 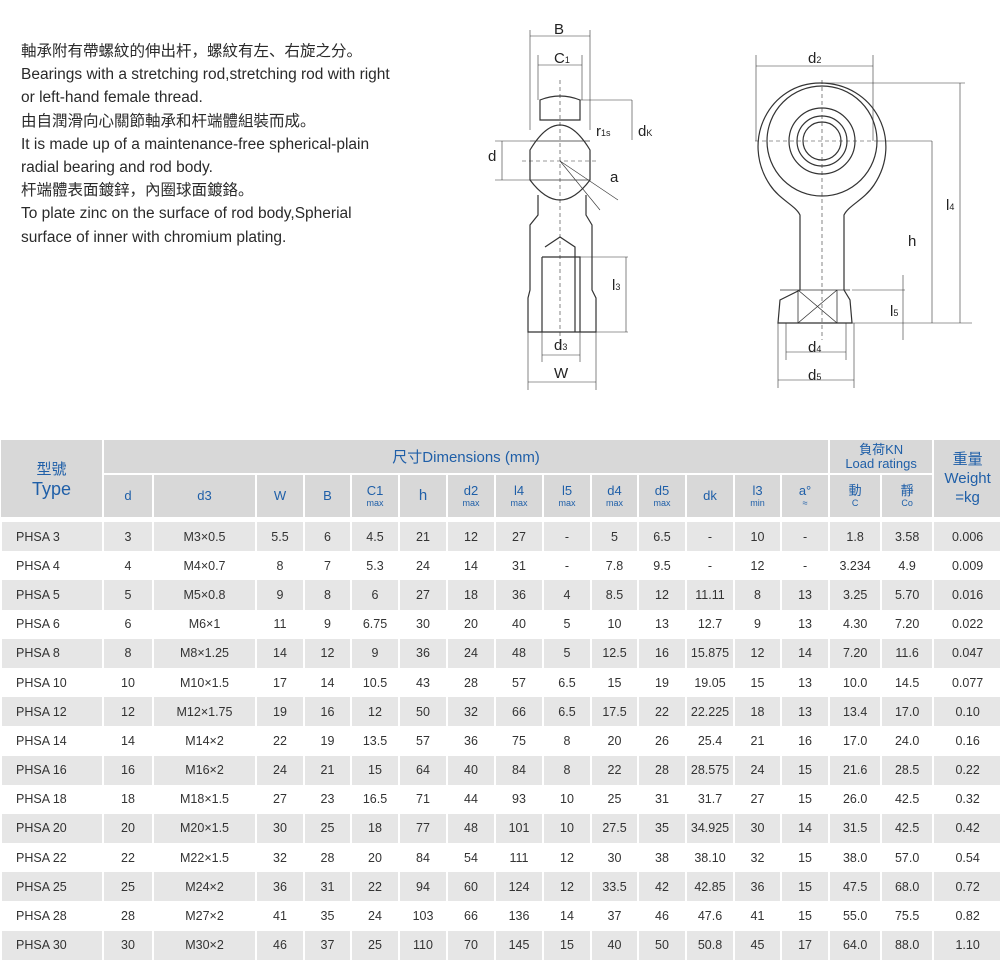 I want to click on table-cell: 64, so click(x=422, y=770).